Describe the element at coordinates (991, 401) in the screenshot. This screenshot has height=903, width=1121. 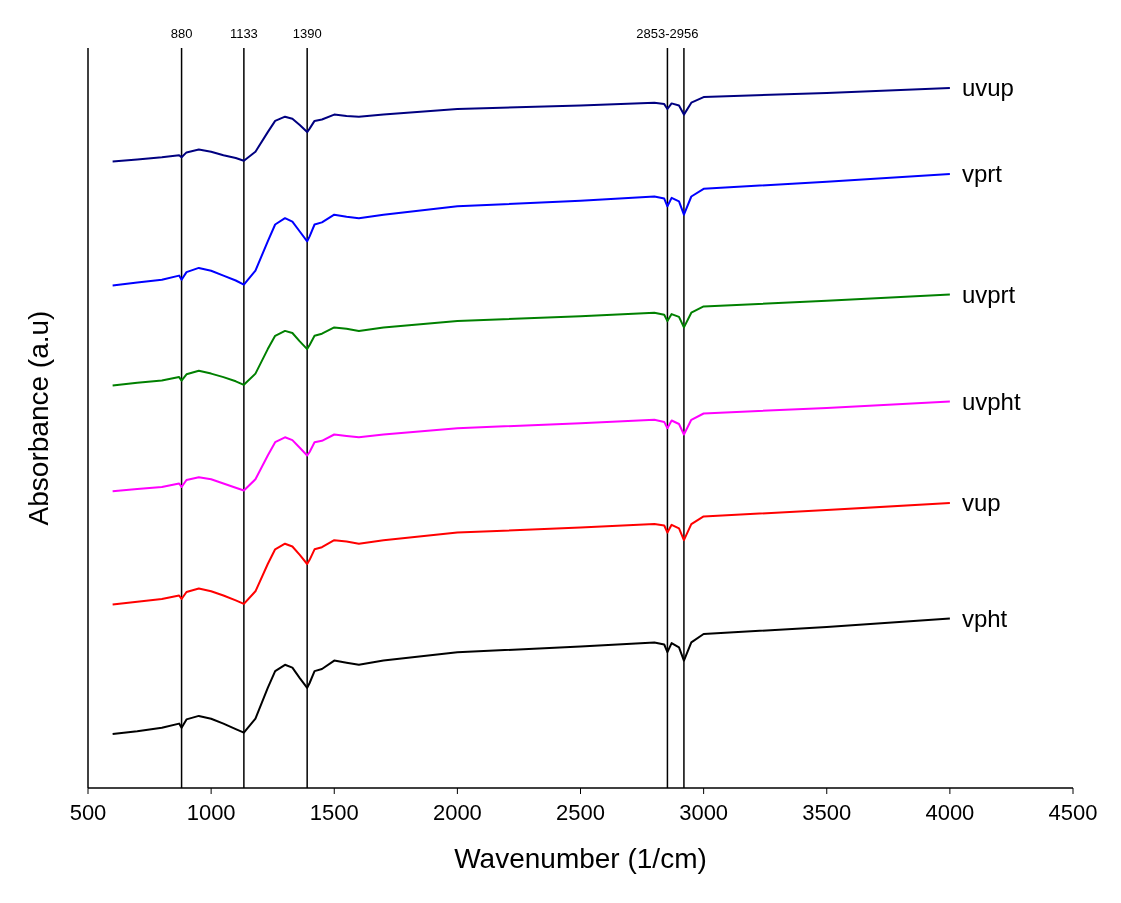
I see `series-label: uvpht` at that location.